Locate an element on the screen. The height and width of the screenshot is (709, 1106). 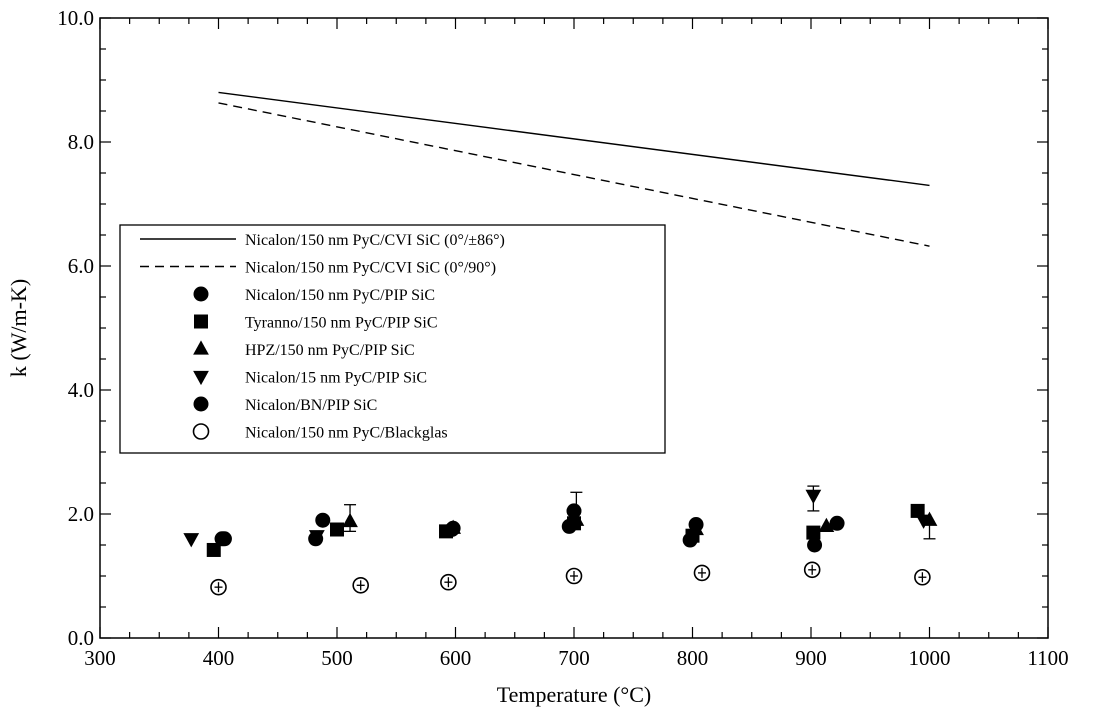
legend-label: Nicalon/BN/PIP SiC is located at coordinates (311, 405).